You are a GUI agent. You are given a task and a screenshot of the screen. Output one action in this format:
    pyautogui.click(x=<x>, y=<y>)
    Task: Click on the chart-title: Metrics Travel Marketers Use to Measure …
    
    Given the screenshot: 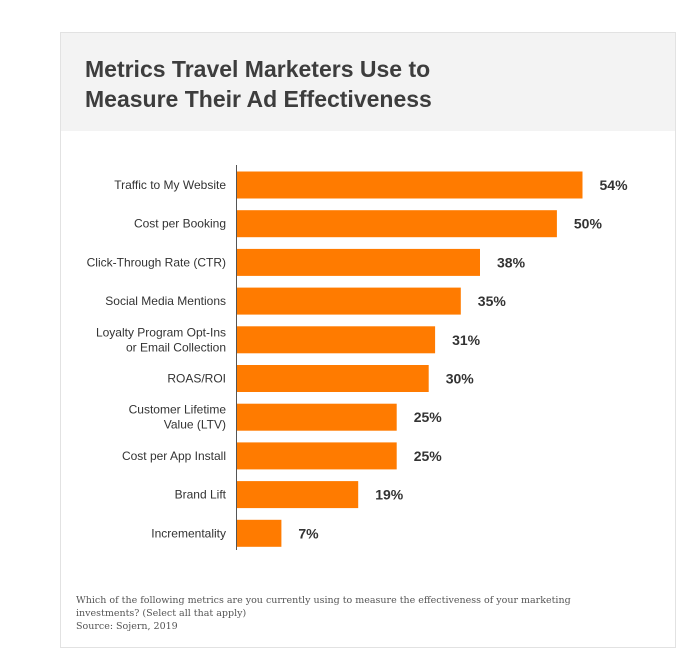 What is the action you would take?
    pyautogui.click(x=355, y=84)
    